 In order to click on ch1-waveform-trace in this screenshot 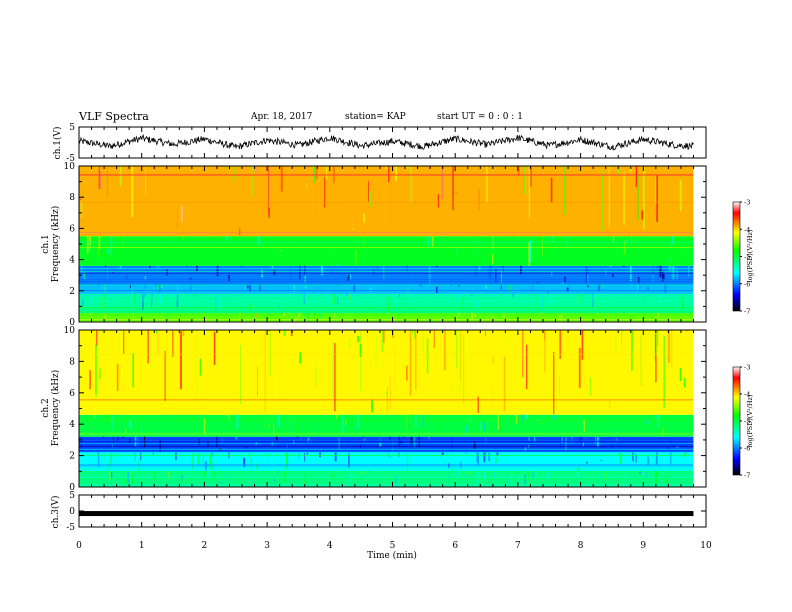, I will do `click(386, 142)`.